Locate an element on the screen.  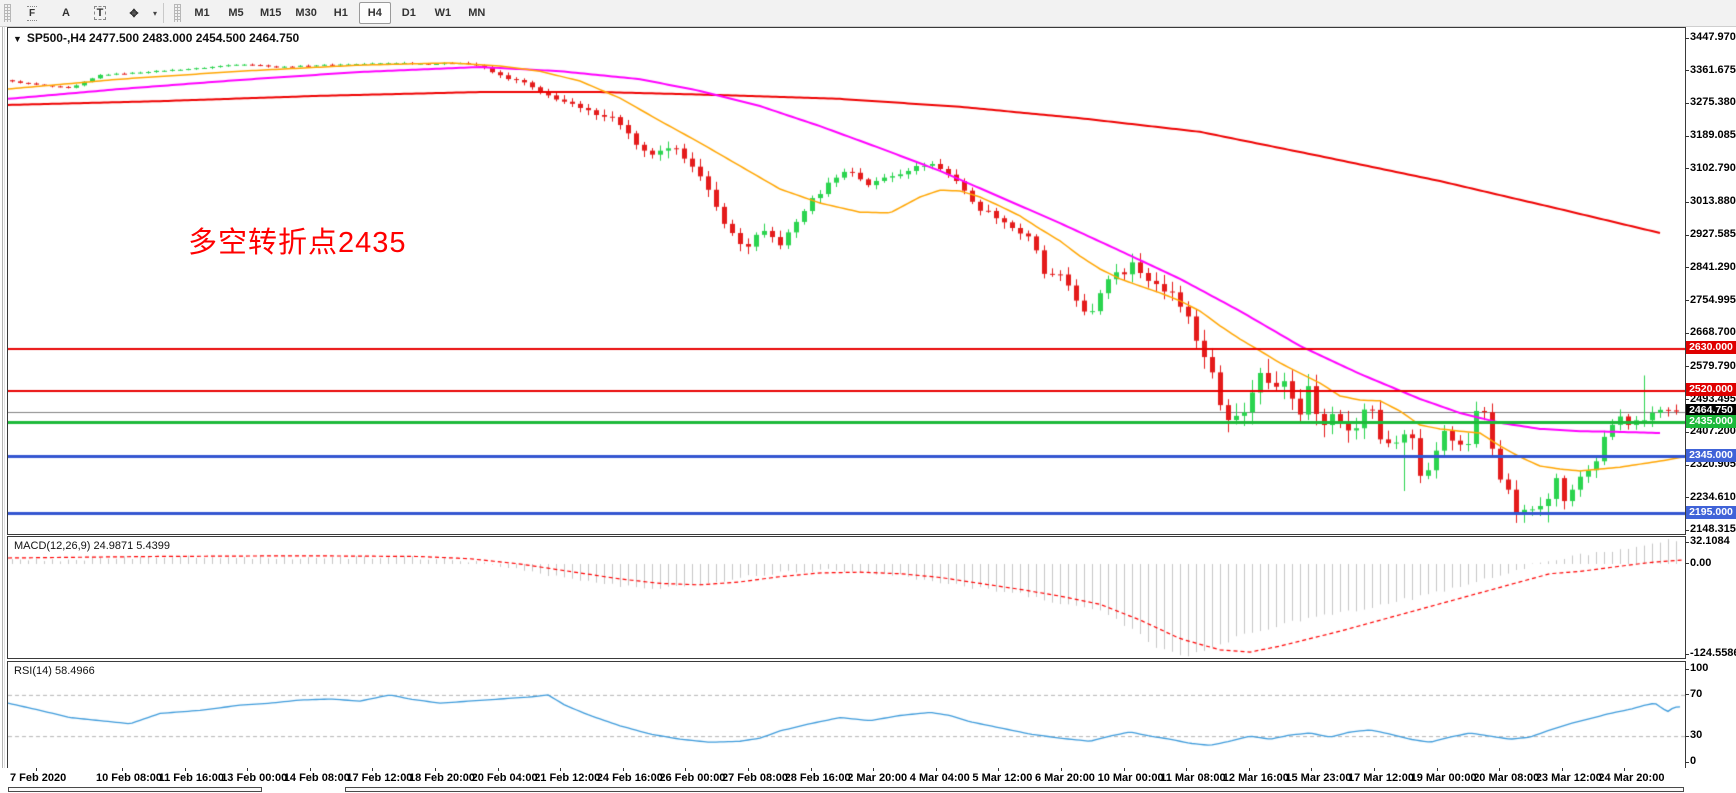
drawing-tools-group: F A T ✥ is located at coordinates (83, 13).